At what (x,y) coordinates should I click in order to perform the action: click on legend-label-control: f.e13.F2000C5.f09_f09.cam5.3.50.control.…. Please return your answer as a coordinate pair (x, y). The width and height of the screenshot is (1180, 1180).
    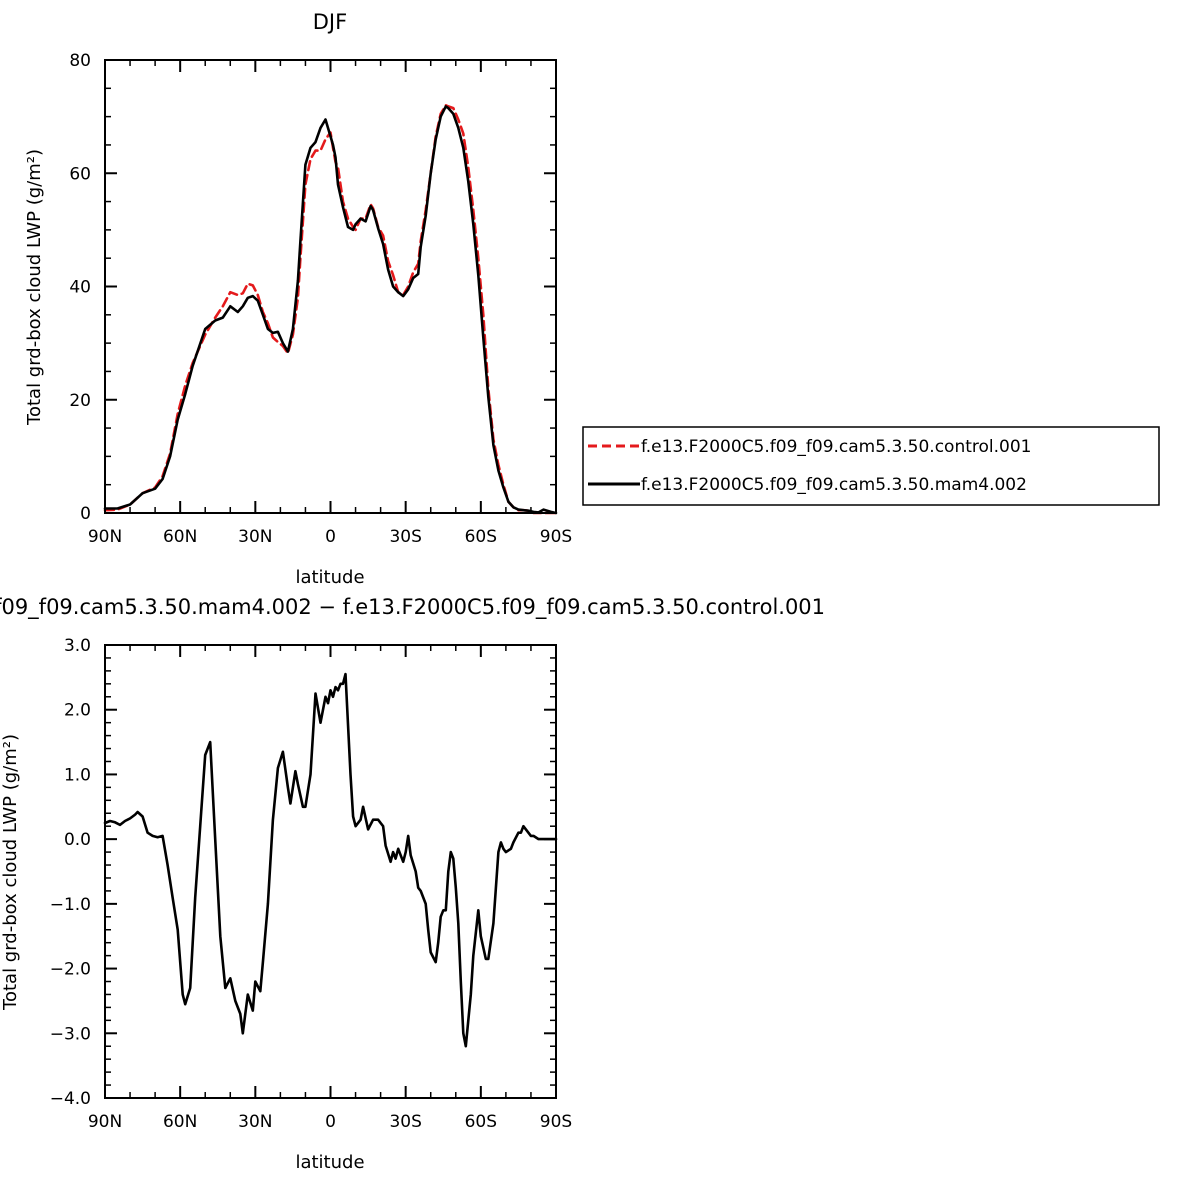
    Looking at the image, I should click on (836, 447).